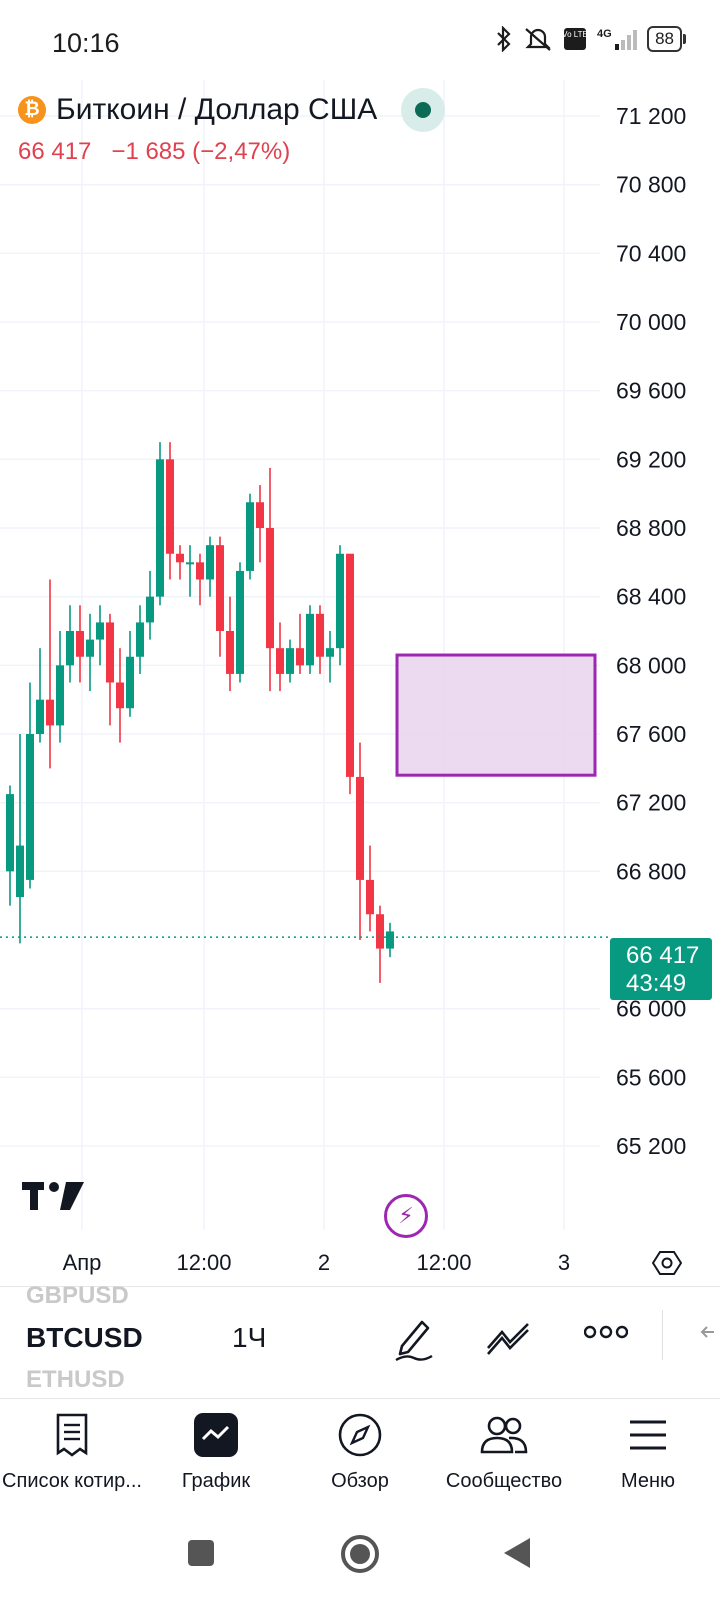  What do you see at coordinates (651, 459) in the screenshot?
I see `price-label: 69 200` at bounding box center [651, 459].